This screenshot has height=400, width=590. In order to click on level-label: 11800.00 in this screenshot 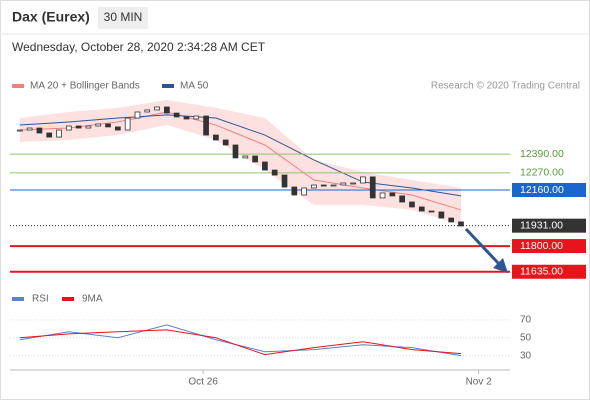, I will do `click(541, 246)`.